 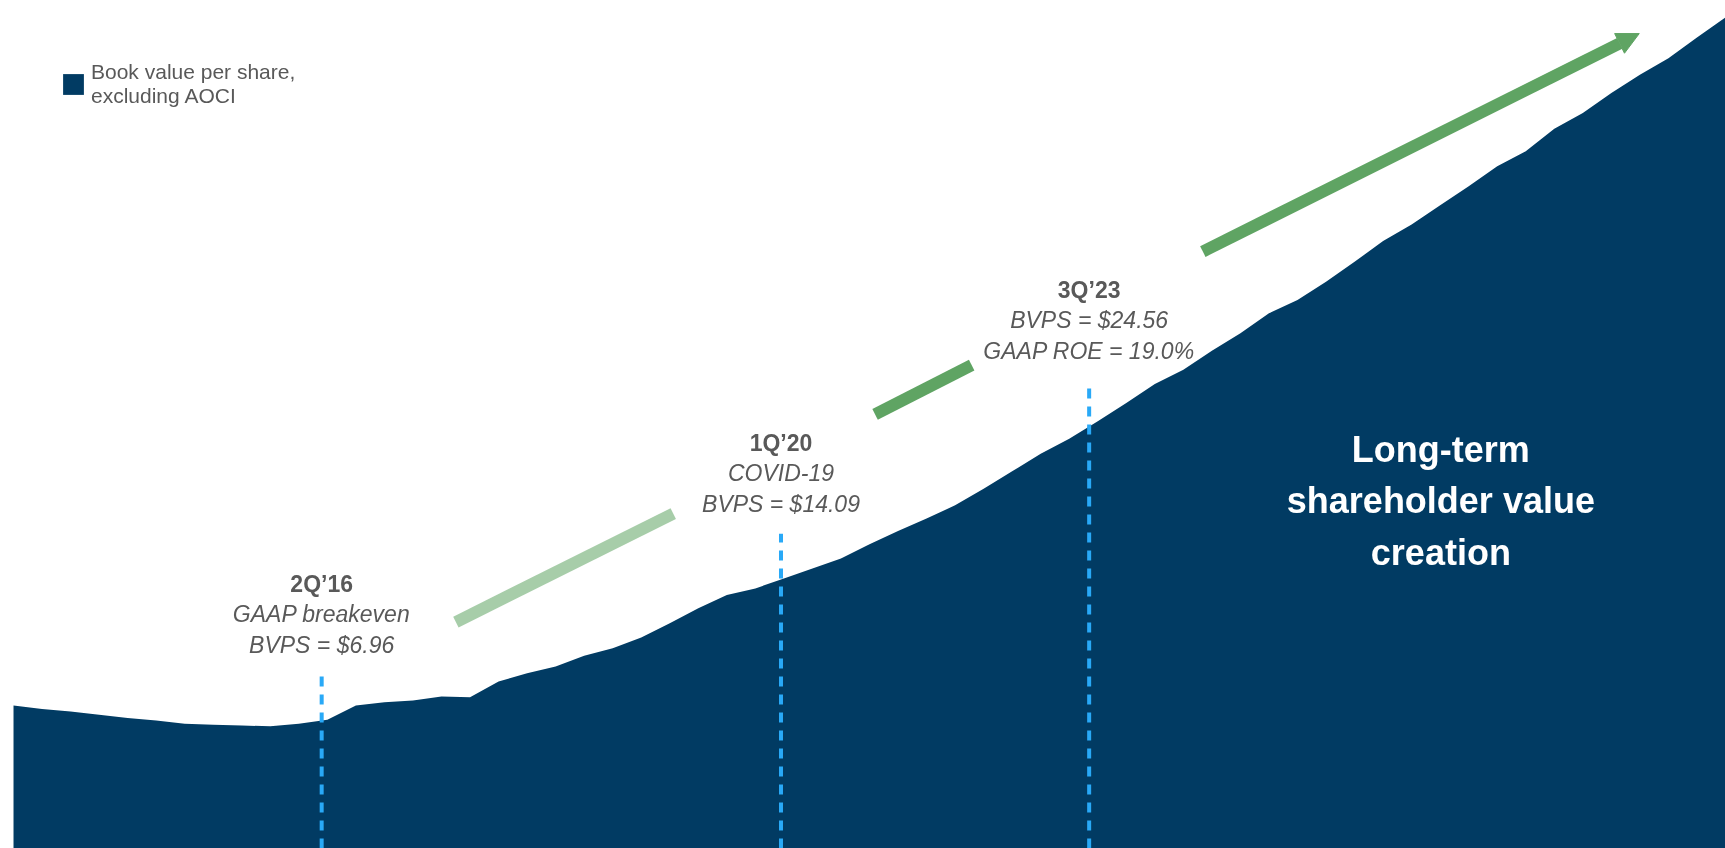 I want to click on annotation: 3Q’23 BVPS = $24.56 GAAP ROE = 19.0%, so click(x=1089, y=320).